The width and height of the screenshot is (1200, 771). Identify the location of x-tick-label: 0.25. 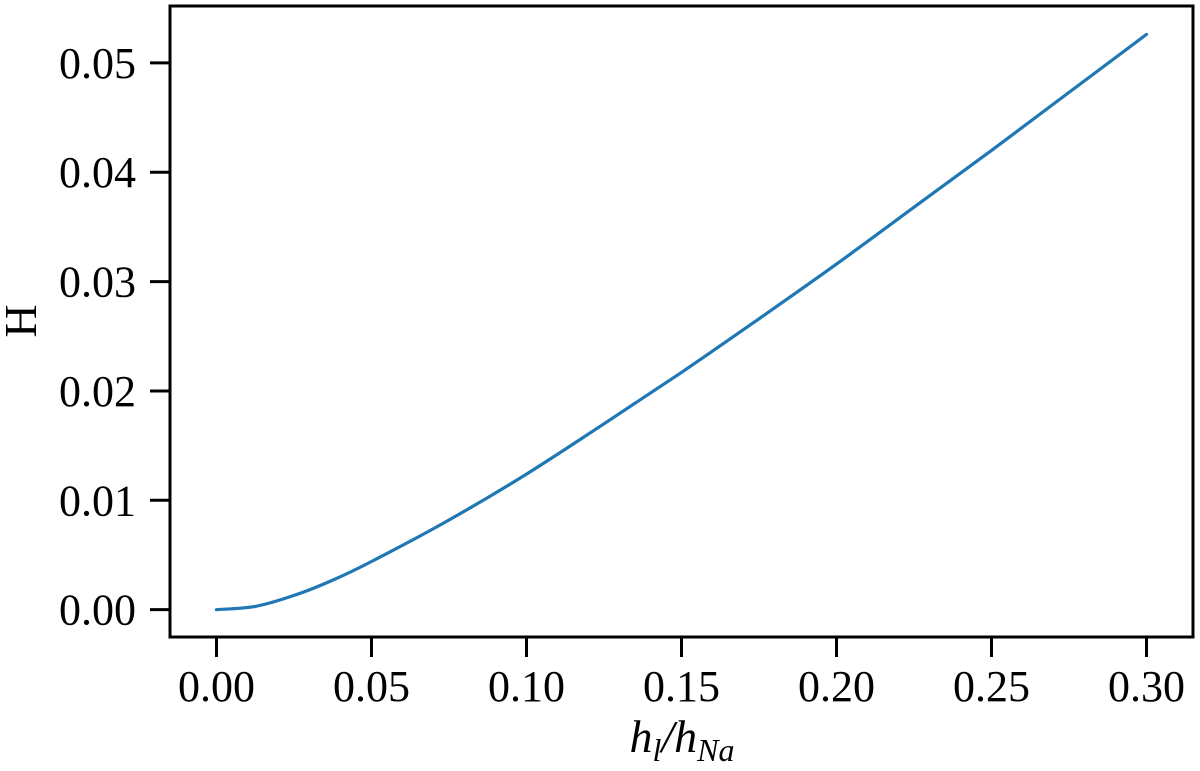
(991, 686).